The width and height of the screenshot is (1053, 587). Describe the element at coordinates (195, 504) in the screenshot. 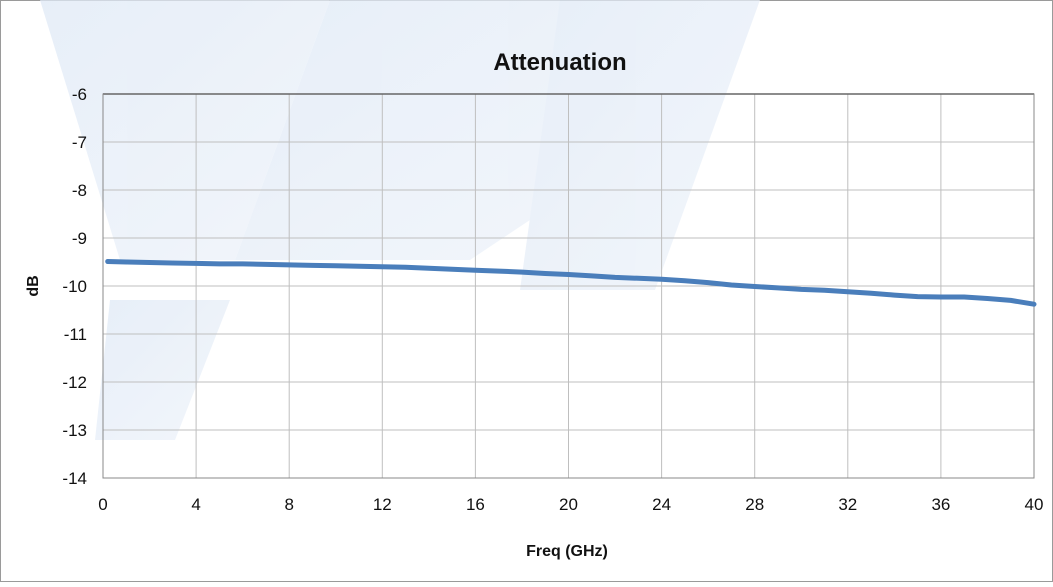

I see `x-tick-label: 4` at that location.